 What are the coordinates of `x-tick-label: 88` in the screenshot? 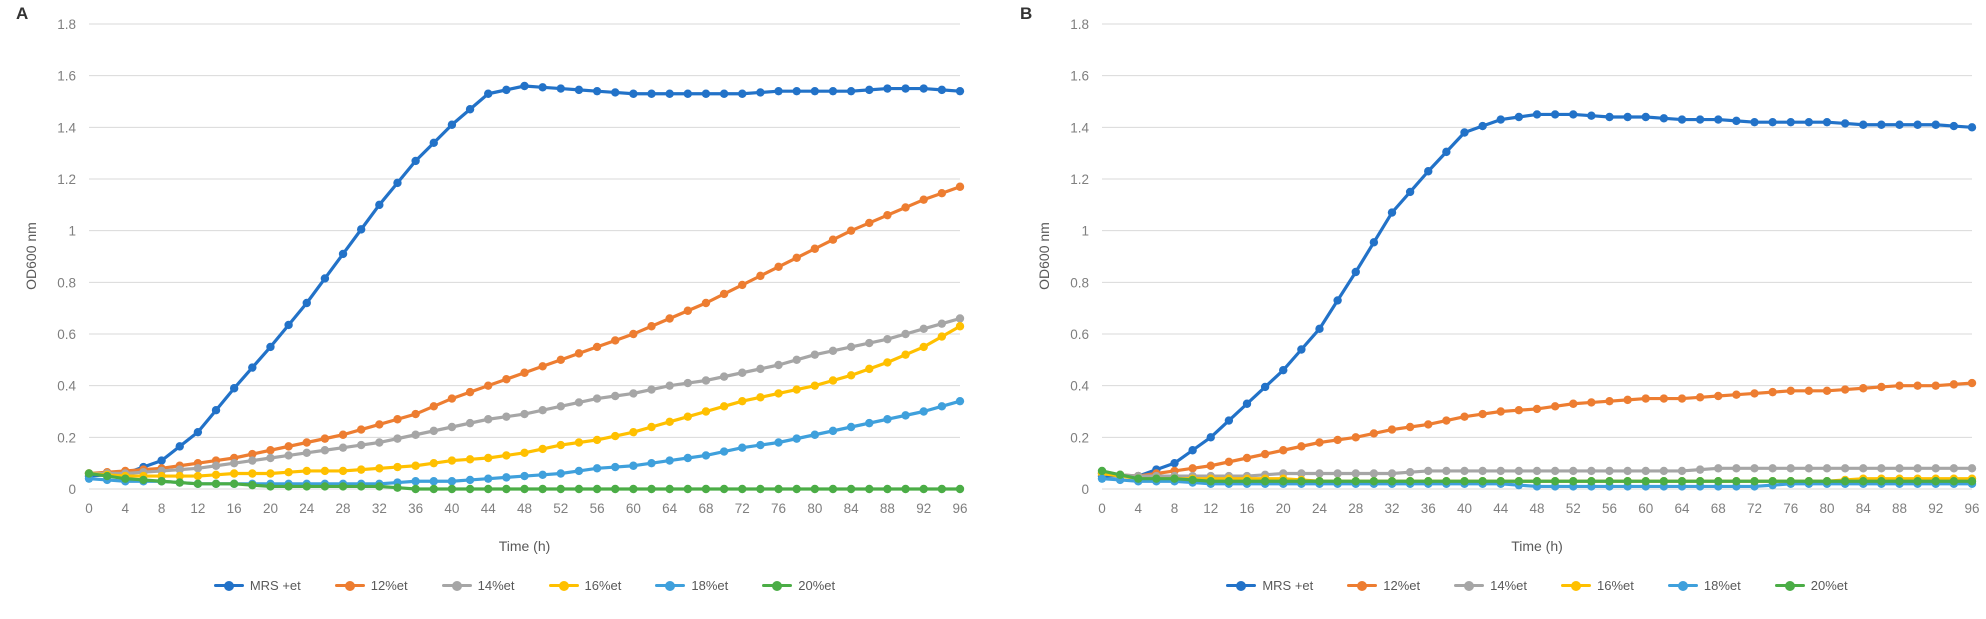 It's located at (1899, 508).